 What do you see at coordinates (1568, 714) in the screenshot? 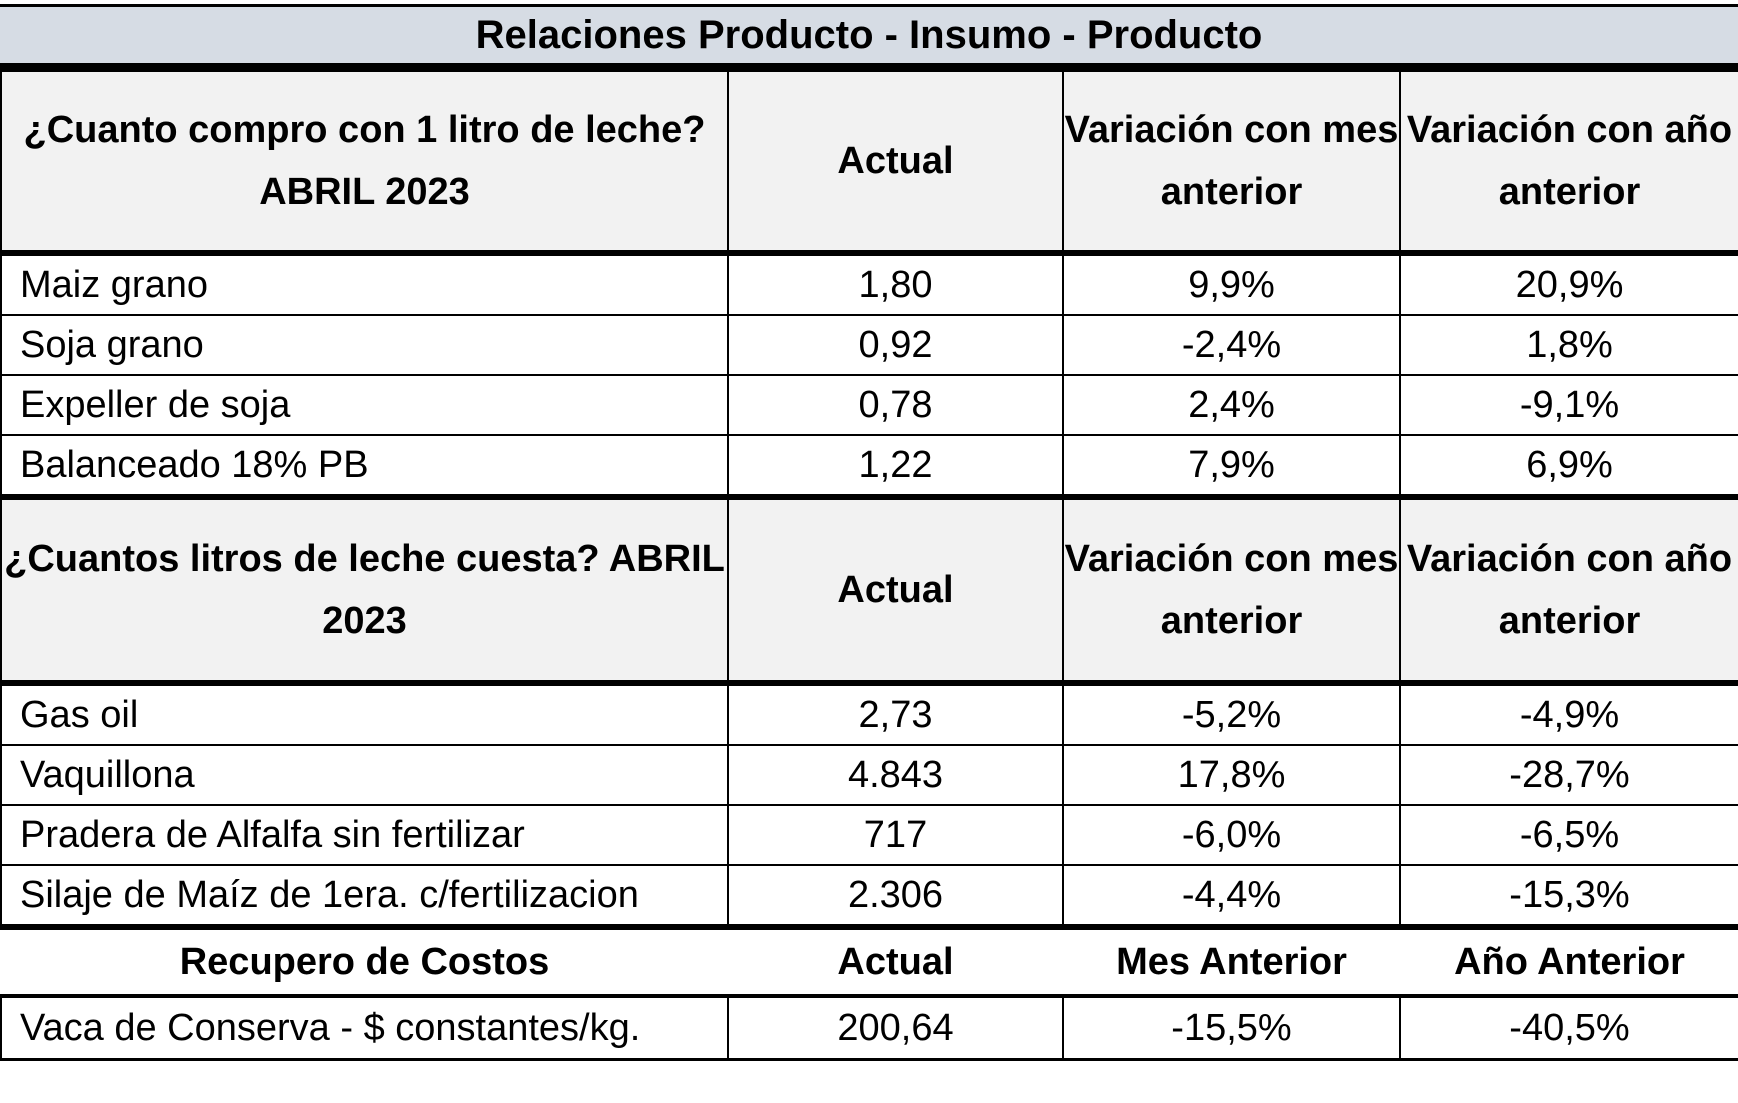
I see `cell-anio: -4,9%` at bounding box center [1568, 714].